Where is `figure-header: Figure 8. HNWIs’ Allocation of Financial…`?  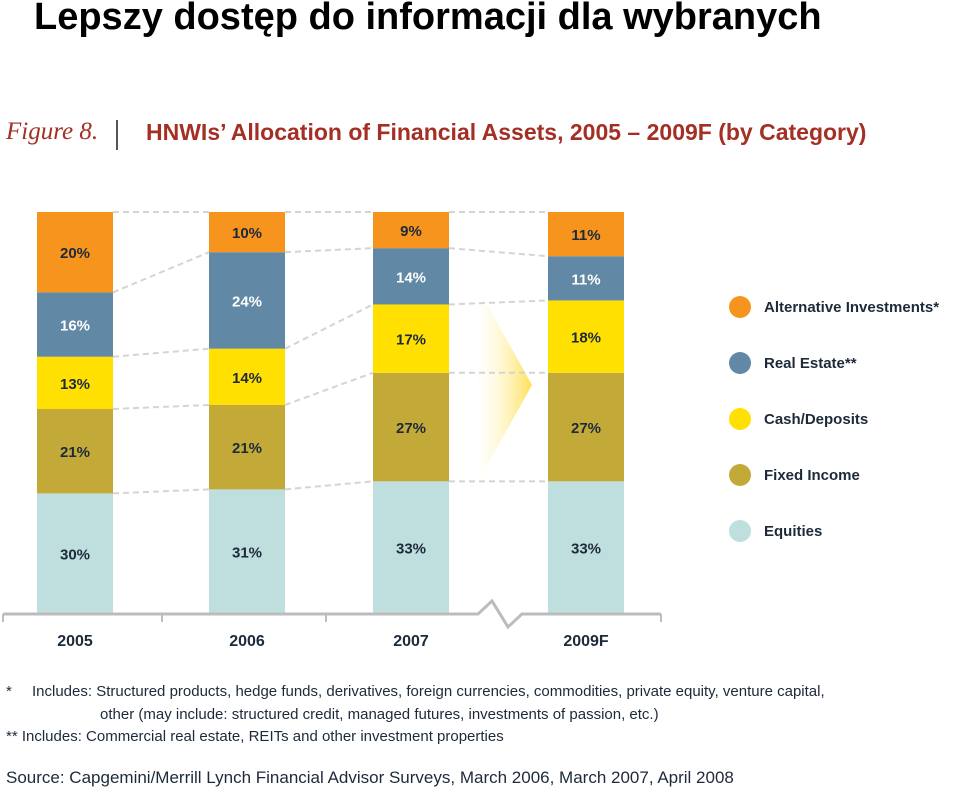
figure-header: Figure 8. HNWIs’ Allocation of Financial… is located at coordinates (482, 136).